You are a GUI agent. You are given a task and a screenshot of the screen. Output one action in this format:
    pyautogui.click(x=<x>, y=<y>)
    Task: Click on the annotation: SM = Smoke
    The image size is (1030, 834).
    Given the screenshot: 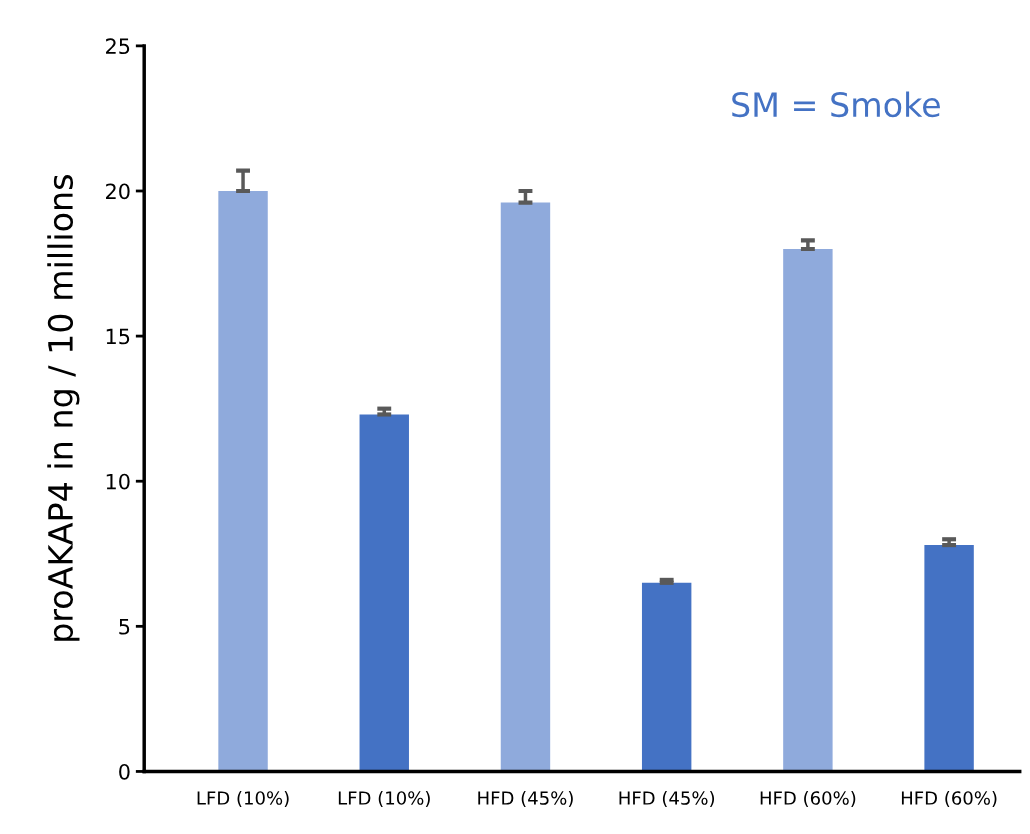 What is the action you would take?
    pyautogui.click(x=836, y=104)
    